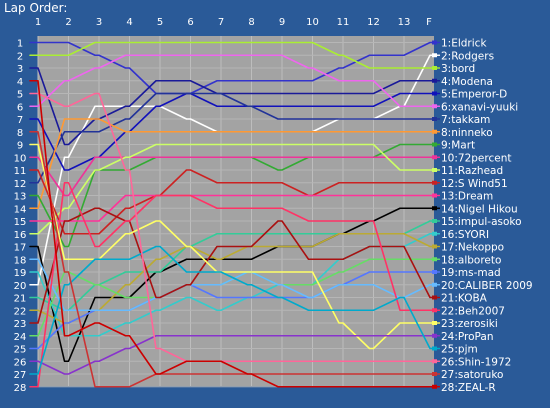 This screenshot has width=550, height=408. I want to click on position-label: 7, so click(20, 120).